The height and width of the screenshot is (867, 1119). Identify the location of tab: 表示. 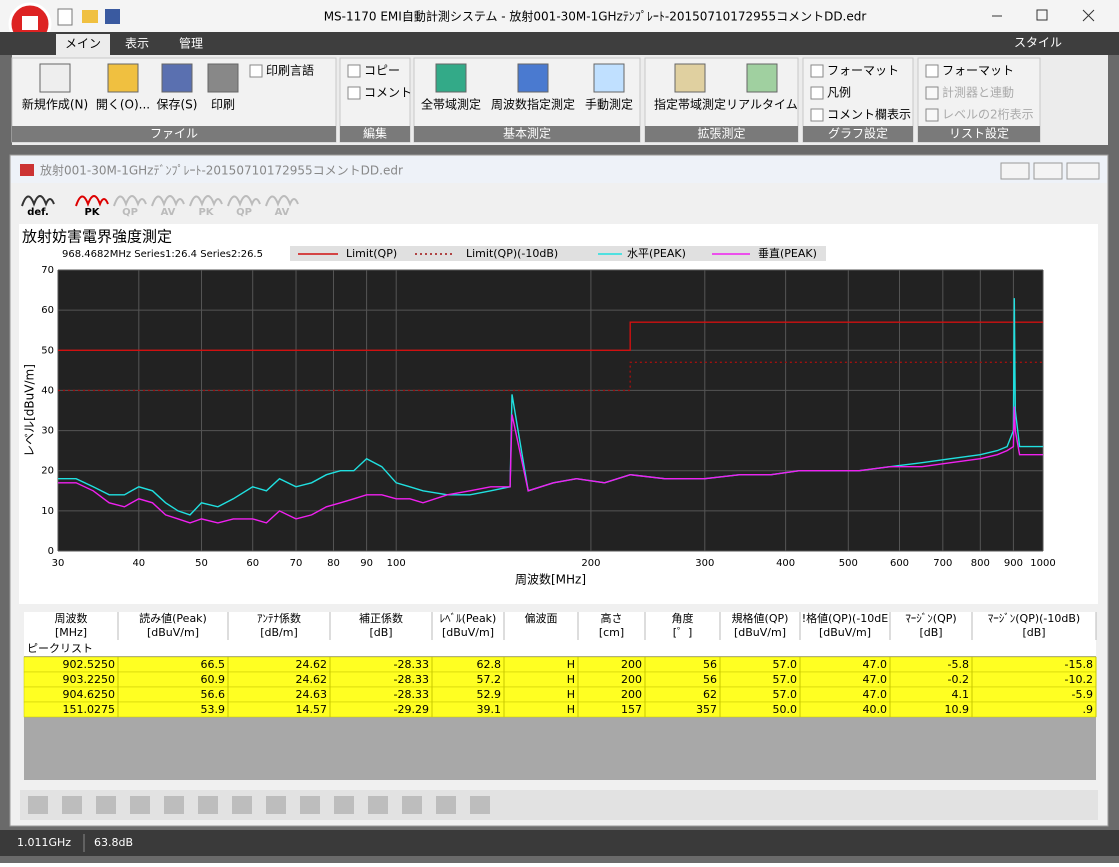
(137, 44).